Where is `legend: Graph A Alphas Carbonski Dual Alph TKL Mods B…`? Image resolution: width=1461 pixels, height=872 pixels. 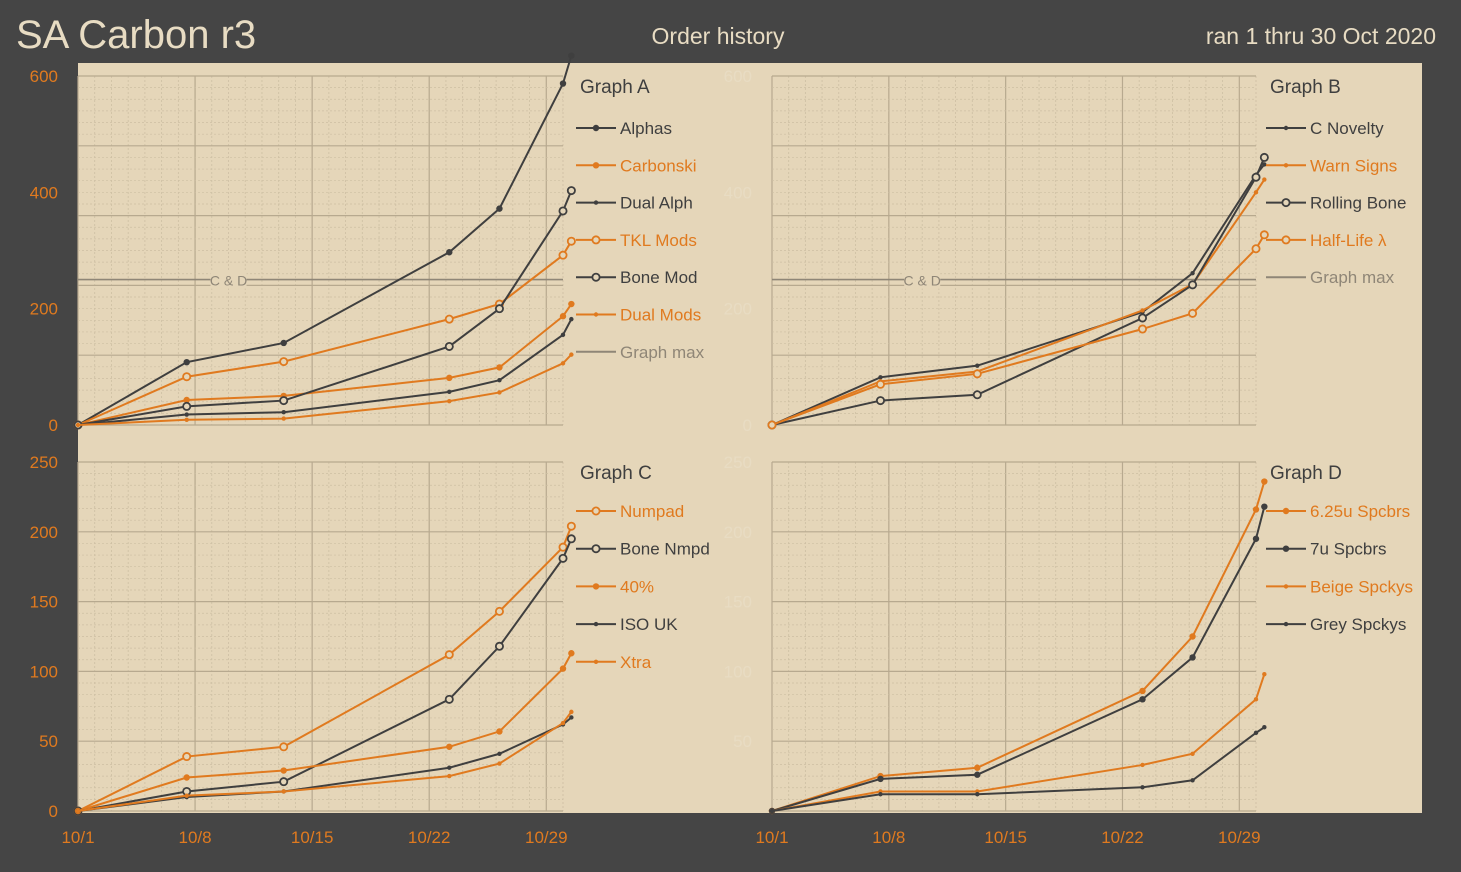 legend: Graph A Alphas Carbonski Dual Alph TKL Mods B… is located at coordinates (640, 219).